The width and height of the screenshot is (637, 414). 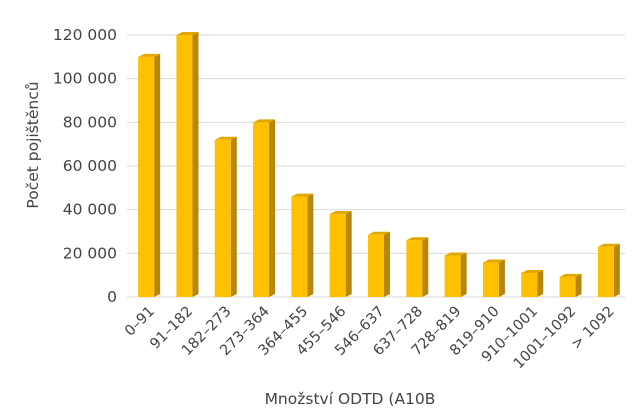 I want to click on y-tick-label: 80 000, so click(x=90, y=122).